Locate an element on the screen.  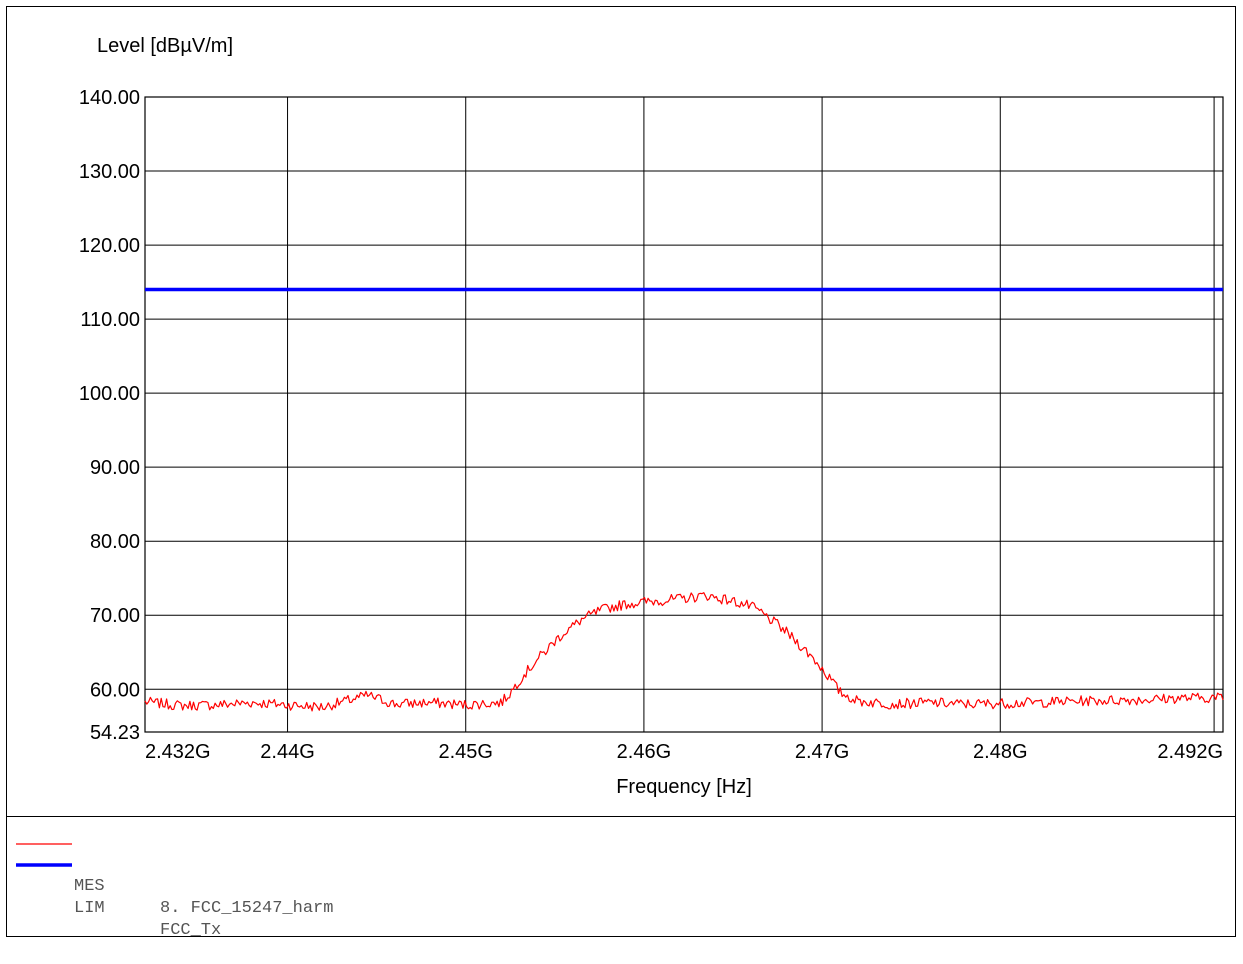
series-line-mes is located at coordinates (684, 652).